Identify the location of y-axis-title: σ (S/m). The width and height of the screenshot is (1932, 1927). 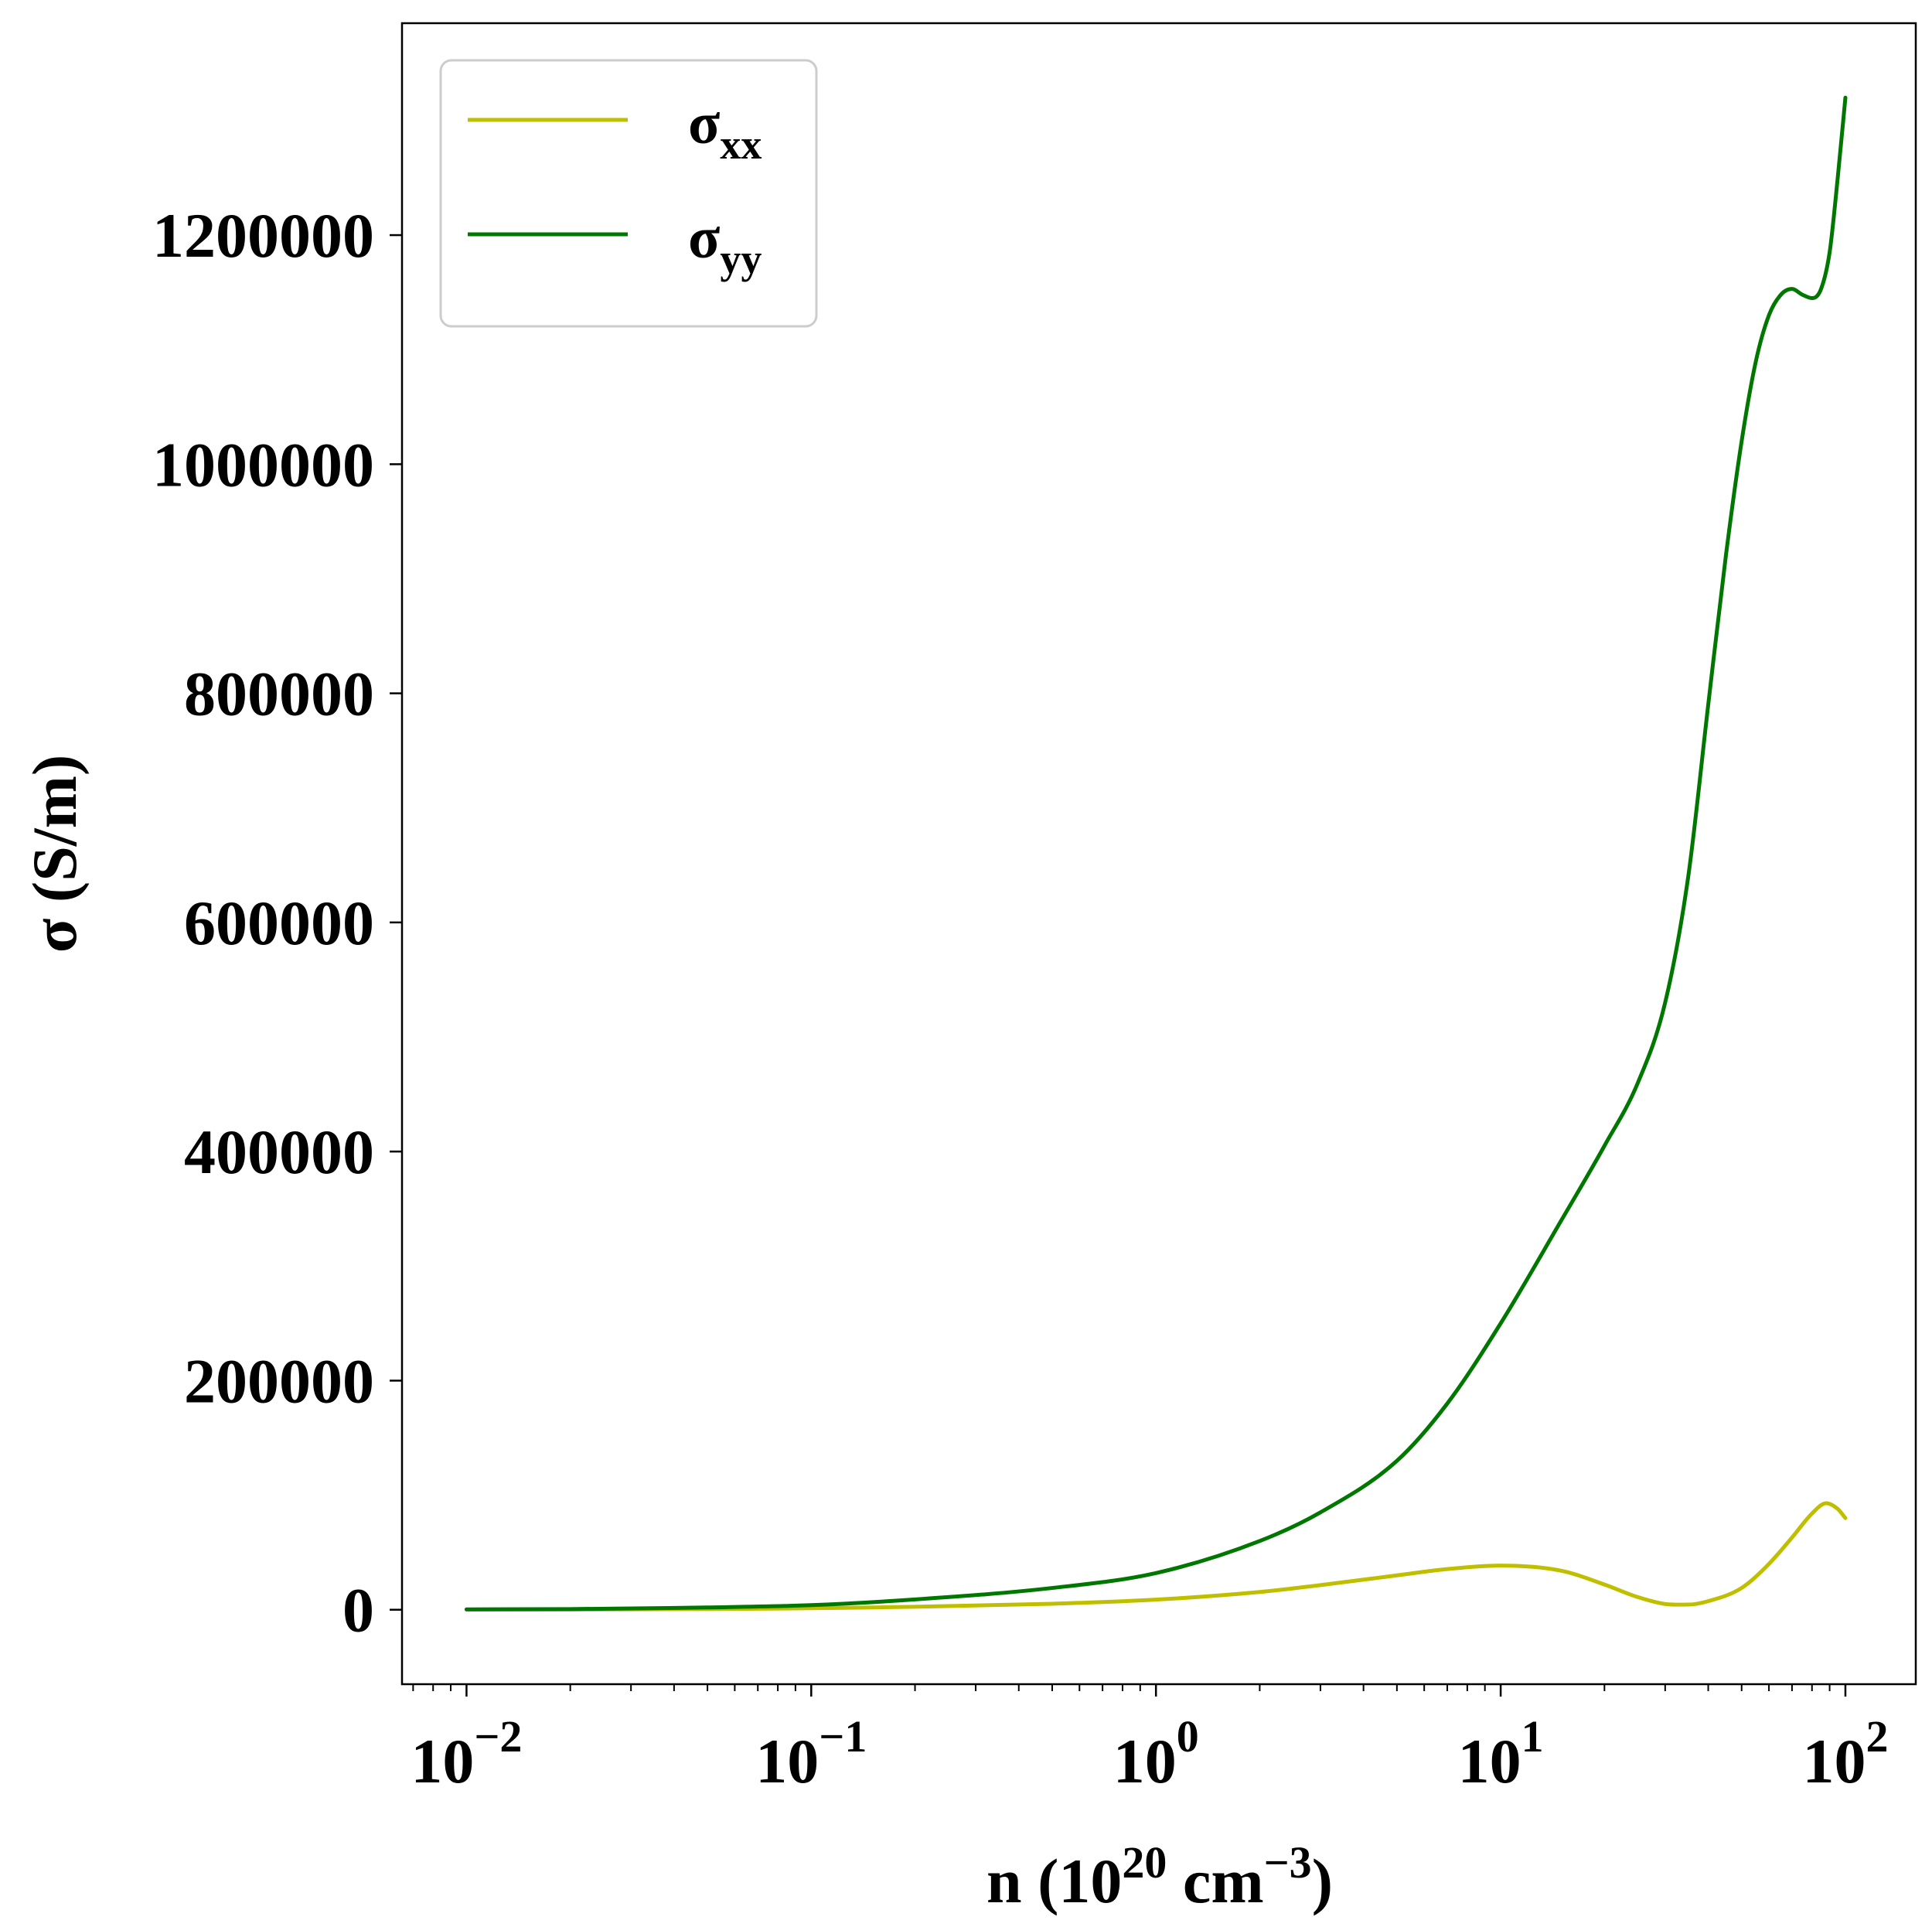
(54, 854).